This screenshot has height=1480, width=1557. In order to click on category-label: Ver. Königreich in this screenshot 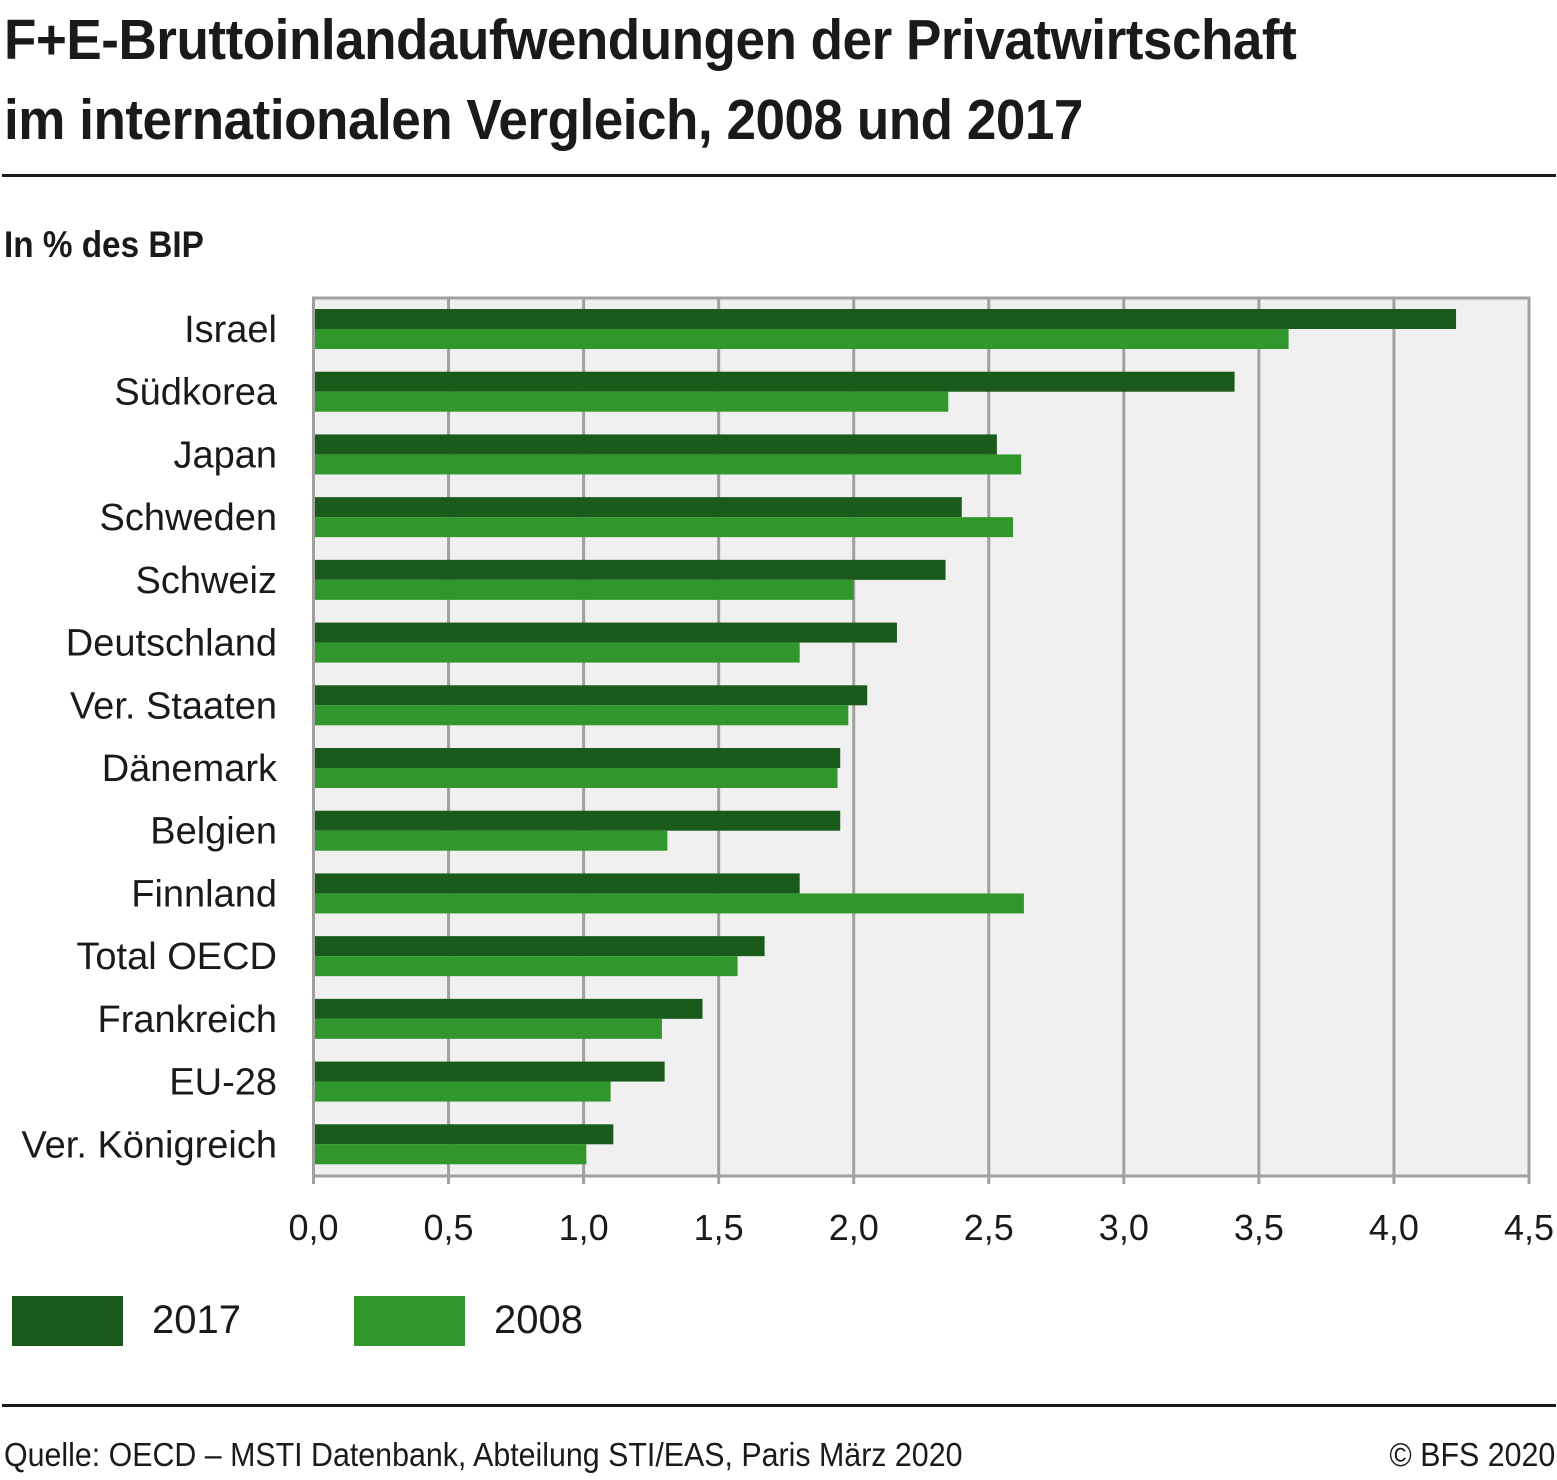, I will do `click(149, 1145)`.